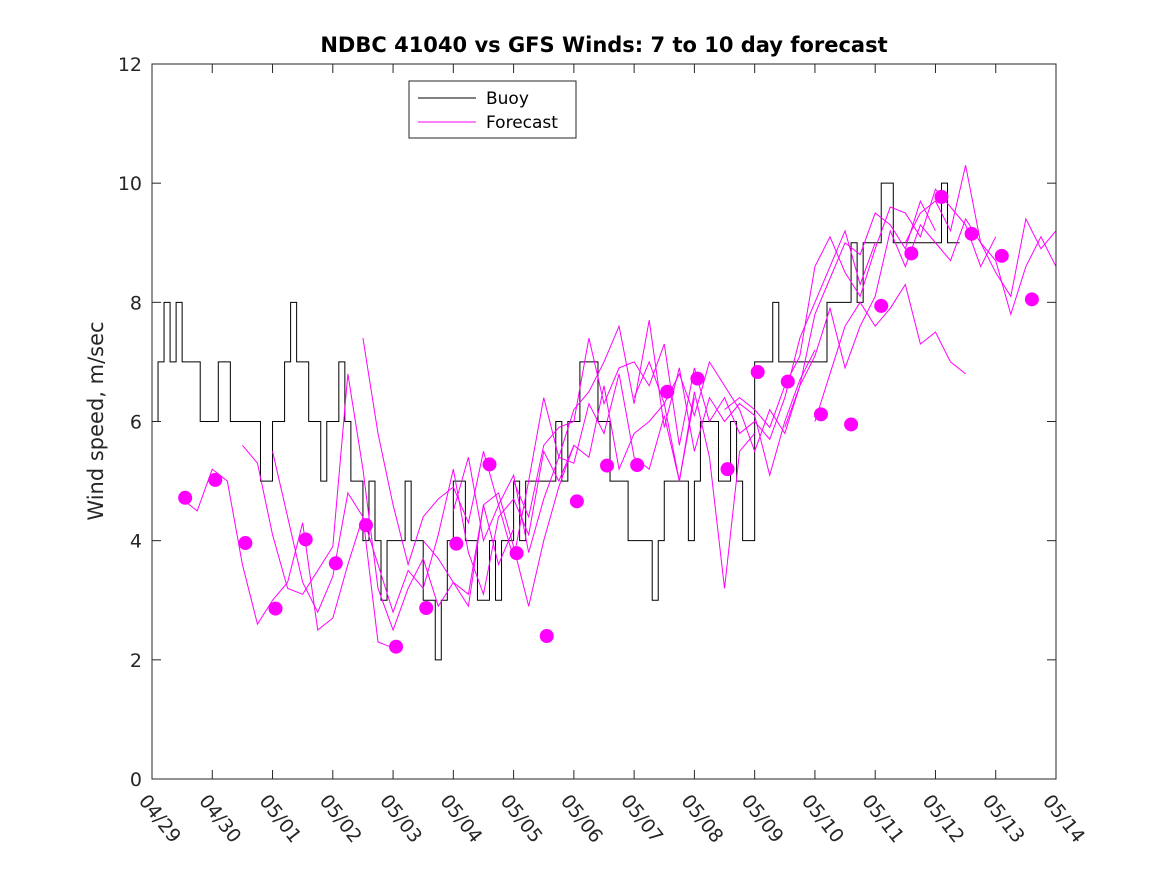 The height and width of the screenshot is (875, 1167). What do you see at coordinates (136, 780) in the screenshot?
I see `y-tick-label: 0` at bounding box center [136, 780].